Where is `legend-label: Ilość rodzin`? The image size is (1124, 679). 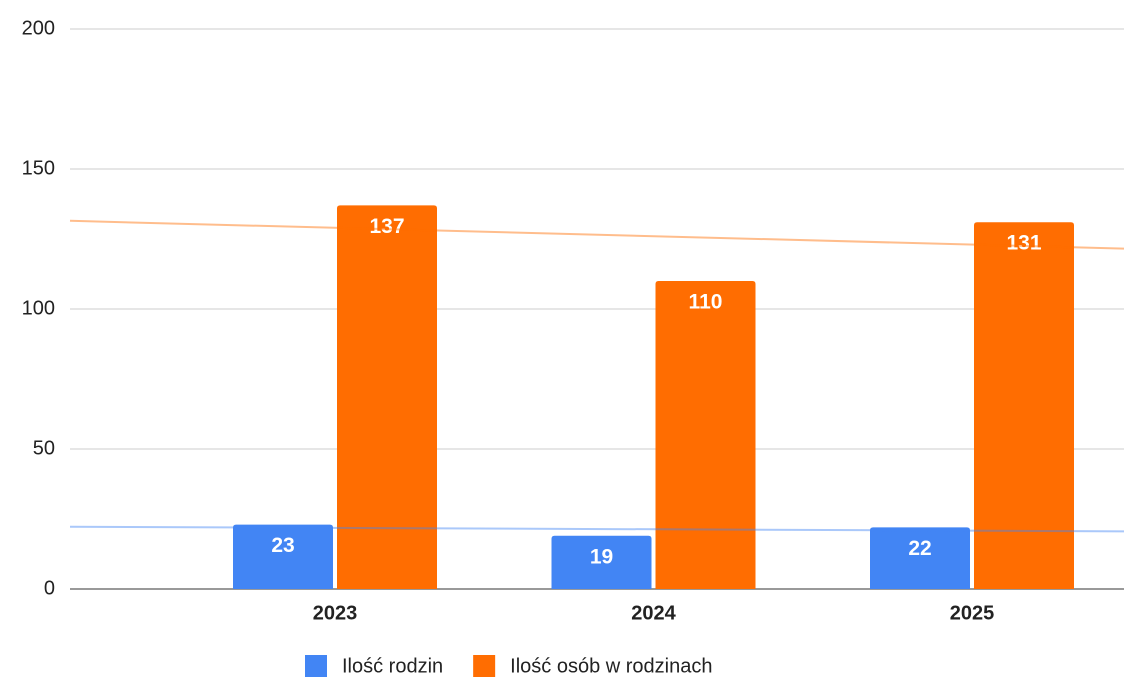
legend-label: Ilość rodzin is located at coordinates (392, 666).